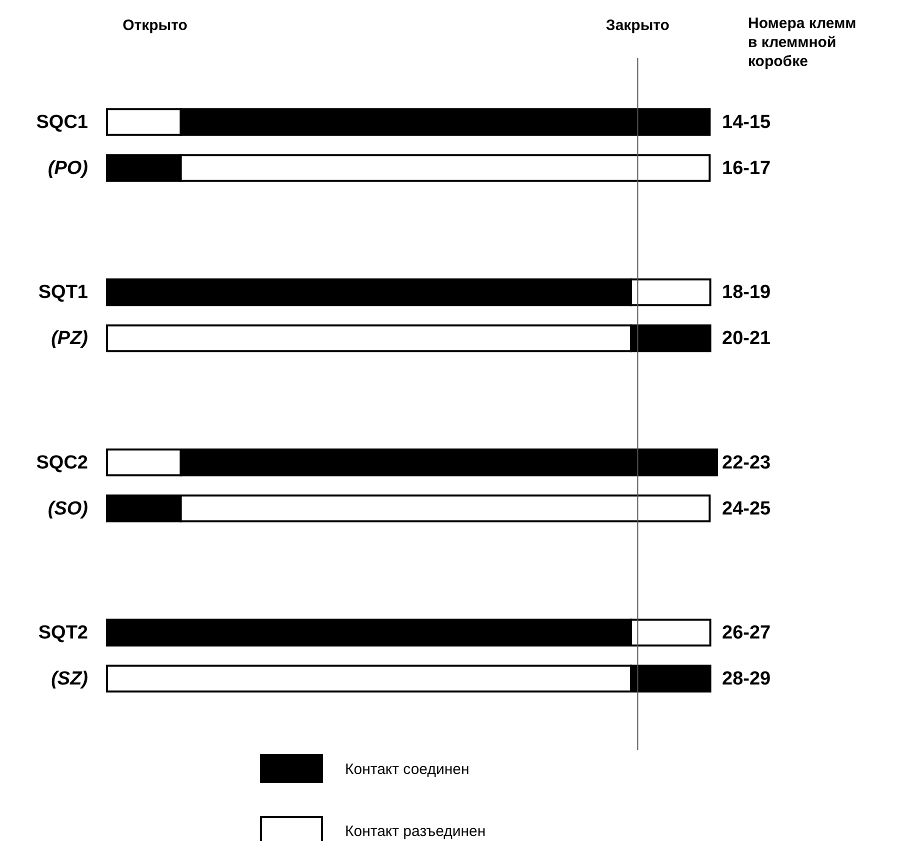 The height and width of the screenshot is (841, 901). What do you see at coordinates (747, 339) in the screenshot?
I see `text: 20-21` at bounding box center [747, 339].